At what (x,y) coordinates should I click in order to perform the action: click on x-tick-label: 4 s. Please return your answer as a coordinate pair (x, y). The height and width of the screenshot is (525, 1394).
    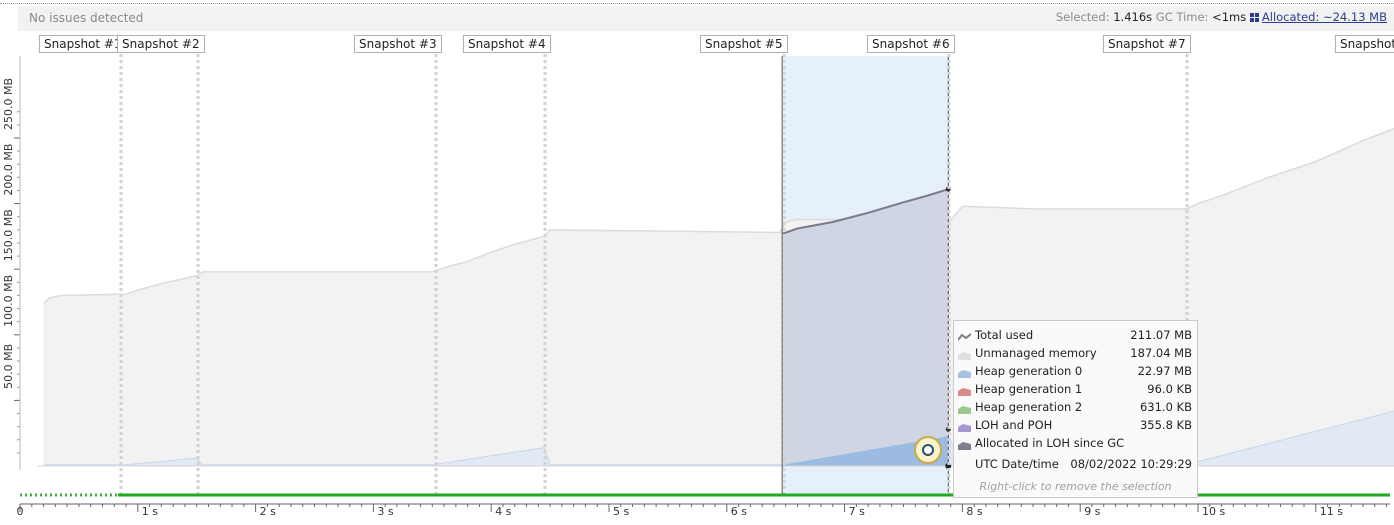
    Looking at the image, I should click on (503, 511).